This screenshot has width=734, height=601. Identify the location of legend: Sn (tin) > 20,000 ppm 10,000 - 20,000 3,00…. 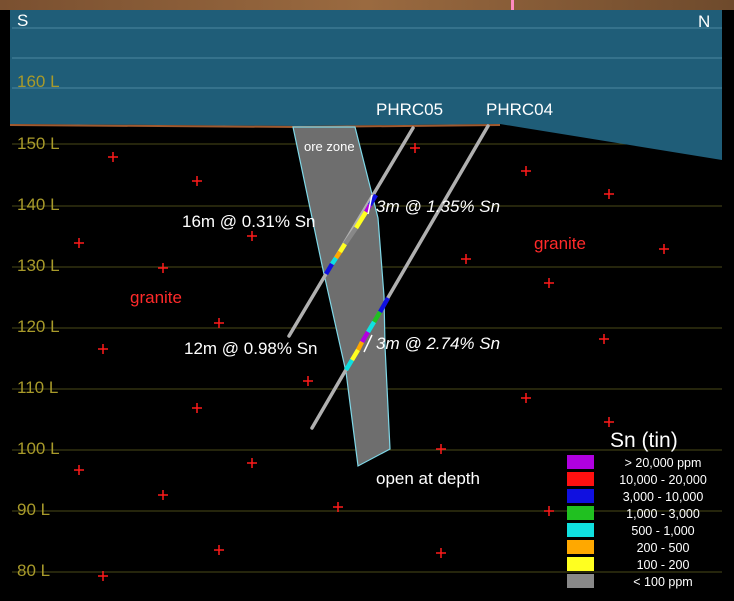
(637, 509).